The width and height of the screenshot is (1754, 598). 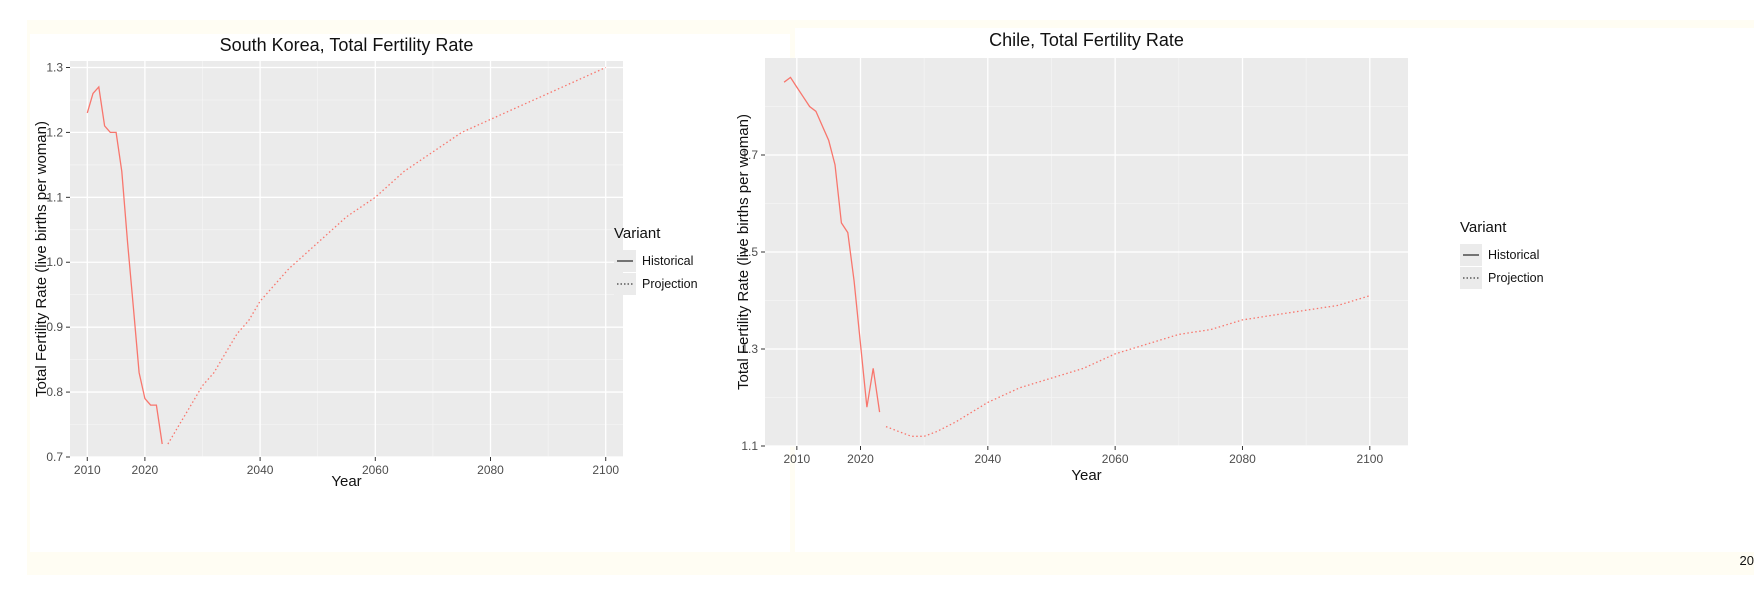 What do you see at coordinates (54, 327) in the screenshot?
I see `y-tick-label: 0.9` at bounding box center [54, 327].